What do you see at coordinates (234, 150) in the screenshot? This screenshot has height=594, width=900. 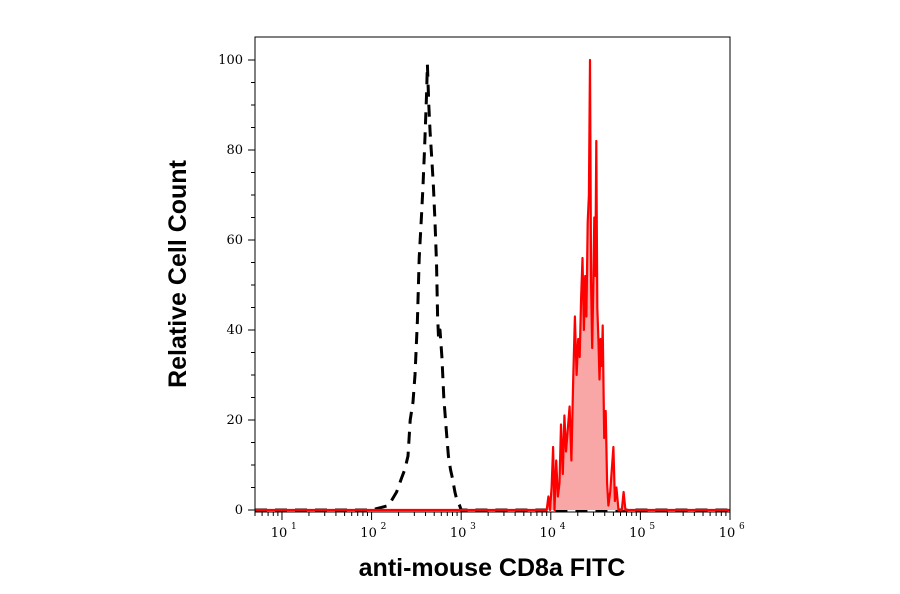 I see `y-tick-label: 80` at bounding box center [234, 150].